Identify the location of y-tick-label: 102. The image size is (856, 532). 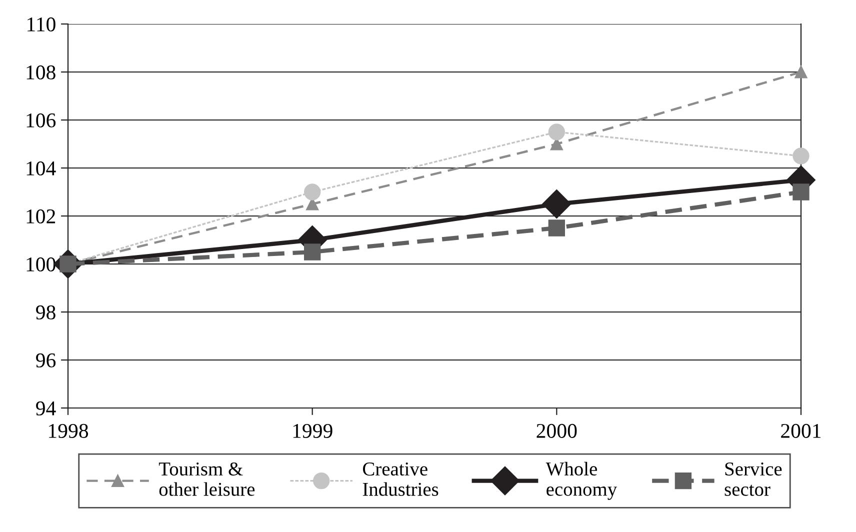
(41, 216).